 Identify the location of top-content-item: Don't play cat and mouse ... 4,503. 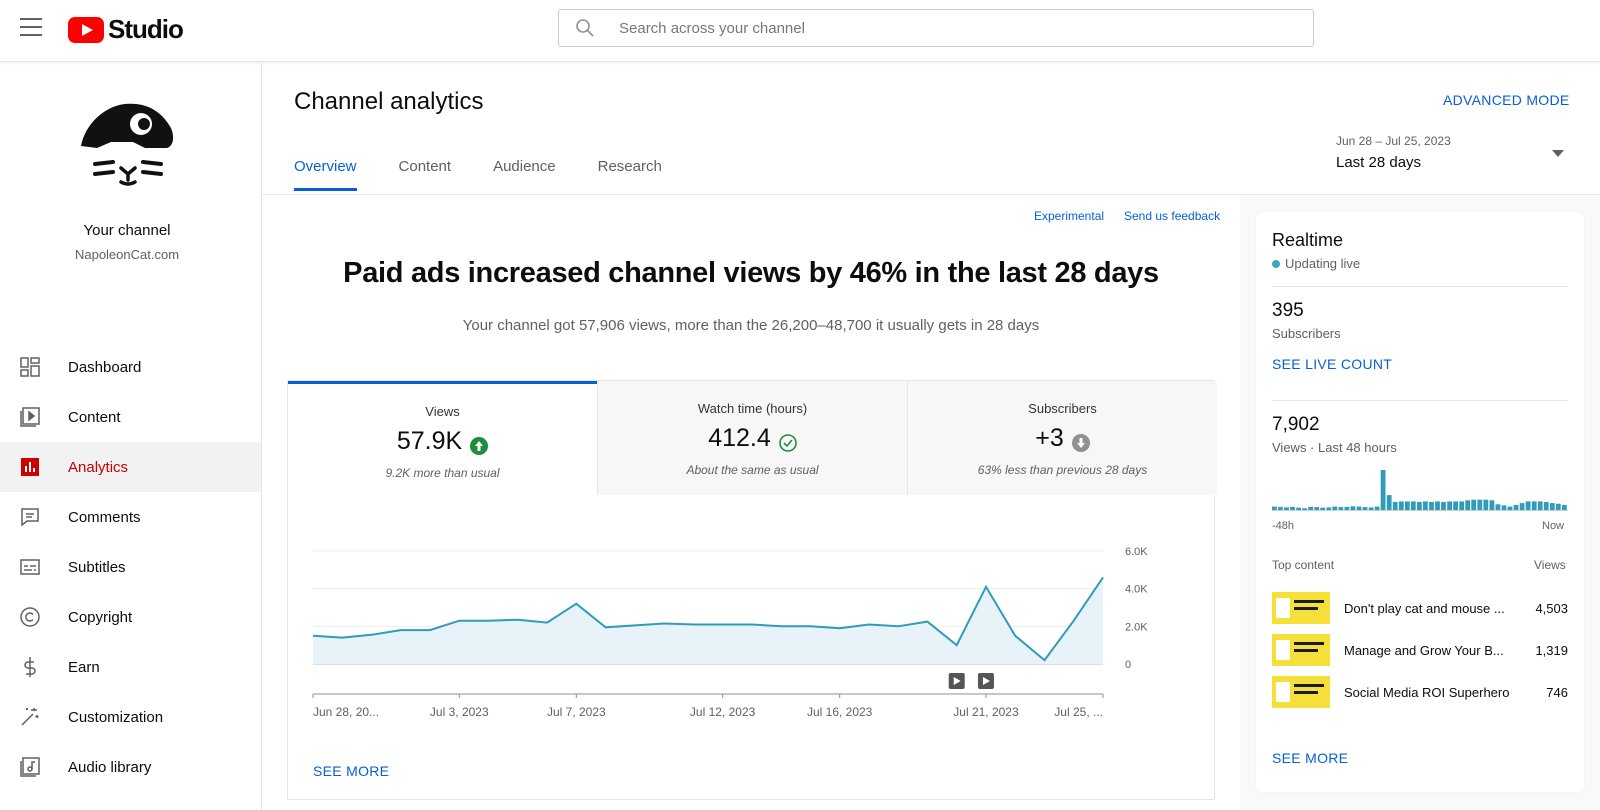
(1420, 608).